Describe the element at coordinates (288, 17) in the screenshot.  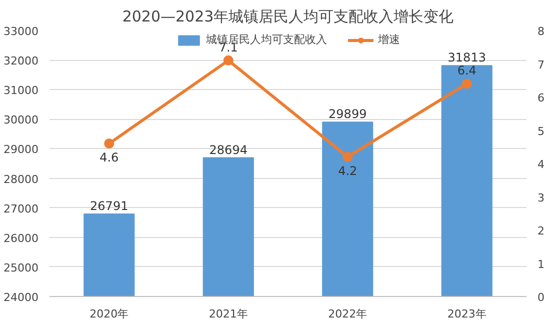
I see `chart-title: 2020—2023年城镇居民人均可支配收入增长变化` at that location.